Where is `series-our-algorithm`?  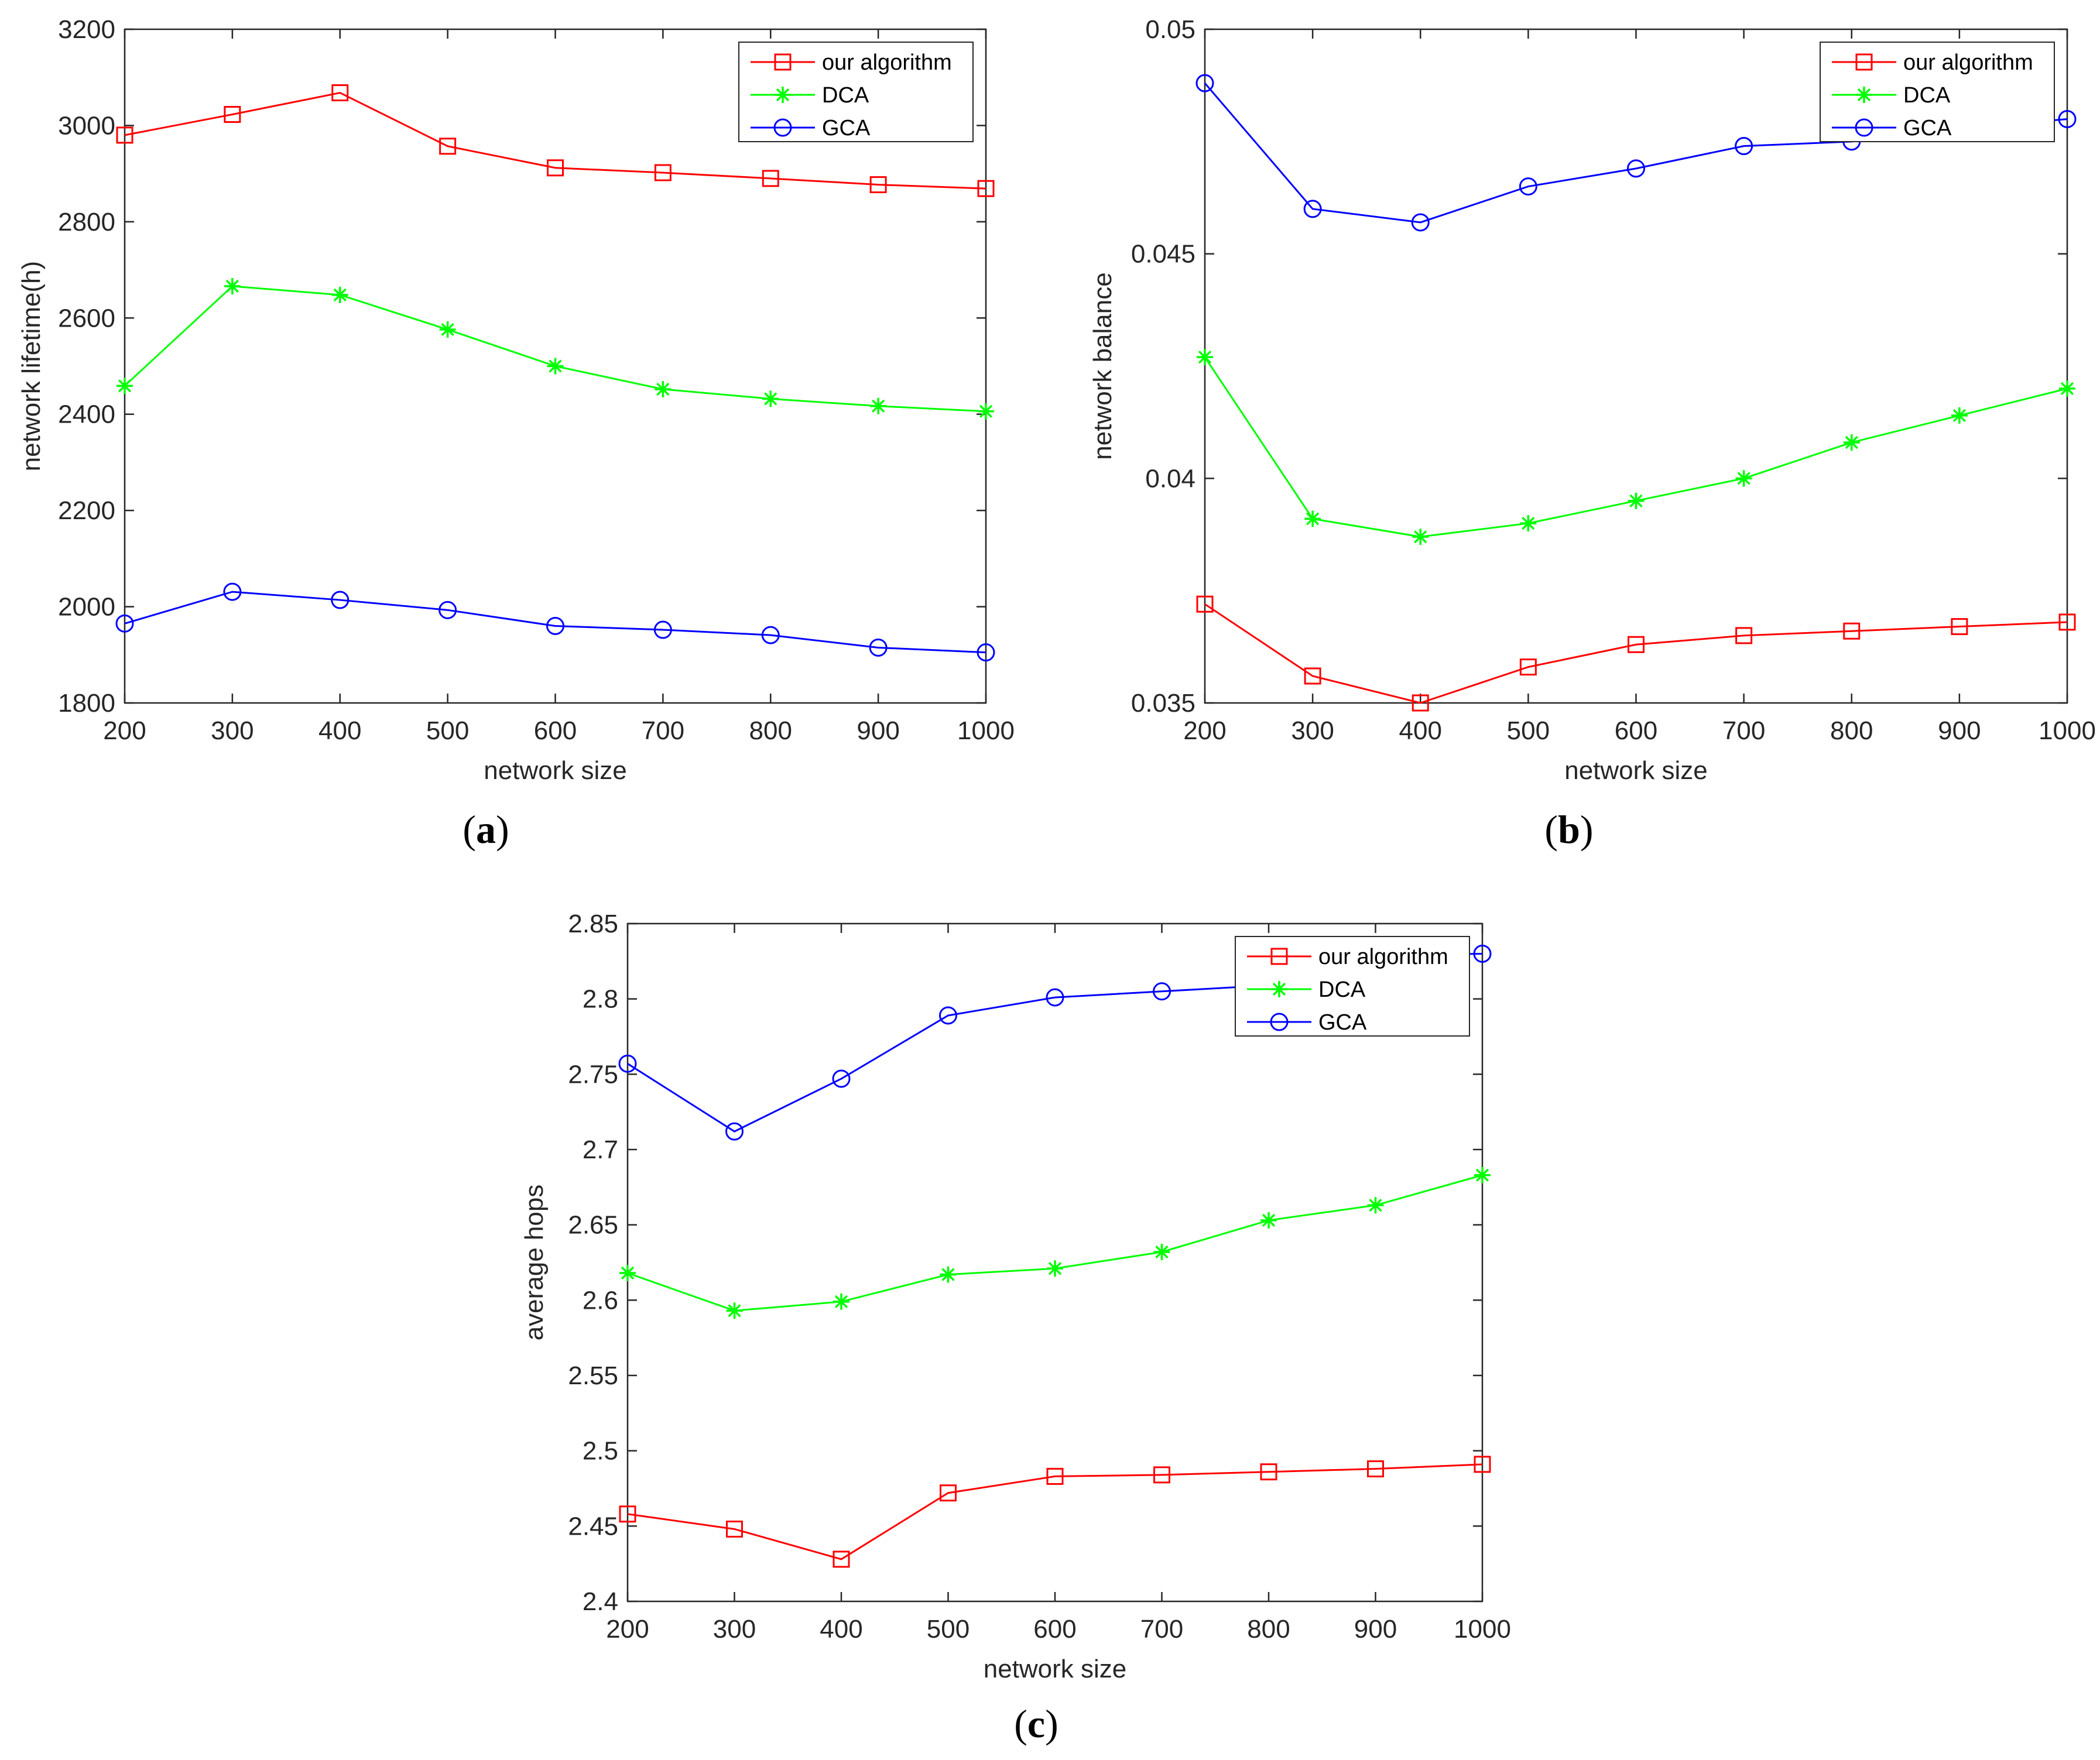 series-our-algorithm is located at coordinates (555, 140).